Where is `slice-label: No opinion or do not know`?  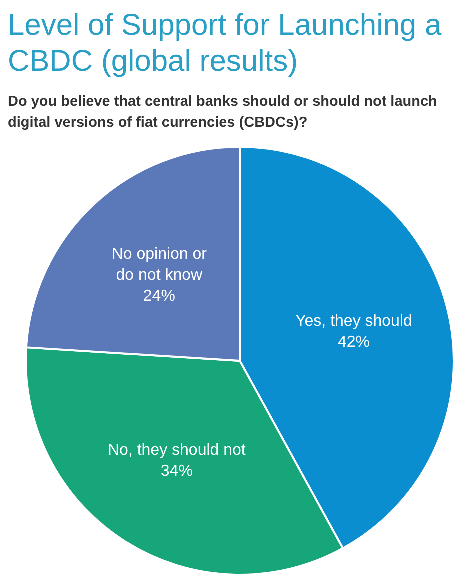
slice-label: No opinion or do not know is located at coordinates (160, 265).